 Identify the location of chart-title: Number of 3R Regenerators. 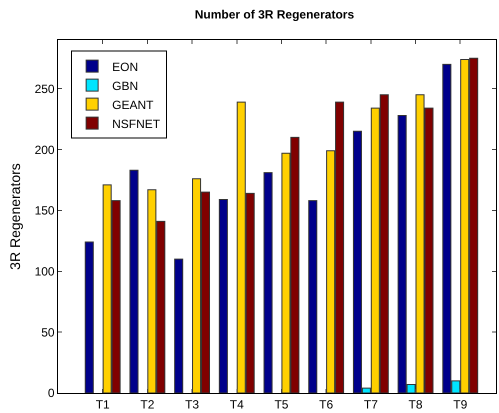
(274, 15).